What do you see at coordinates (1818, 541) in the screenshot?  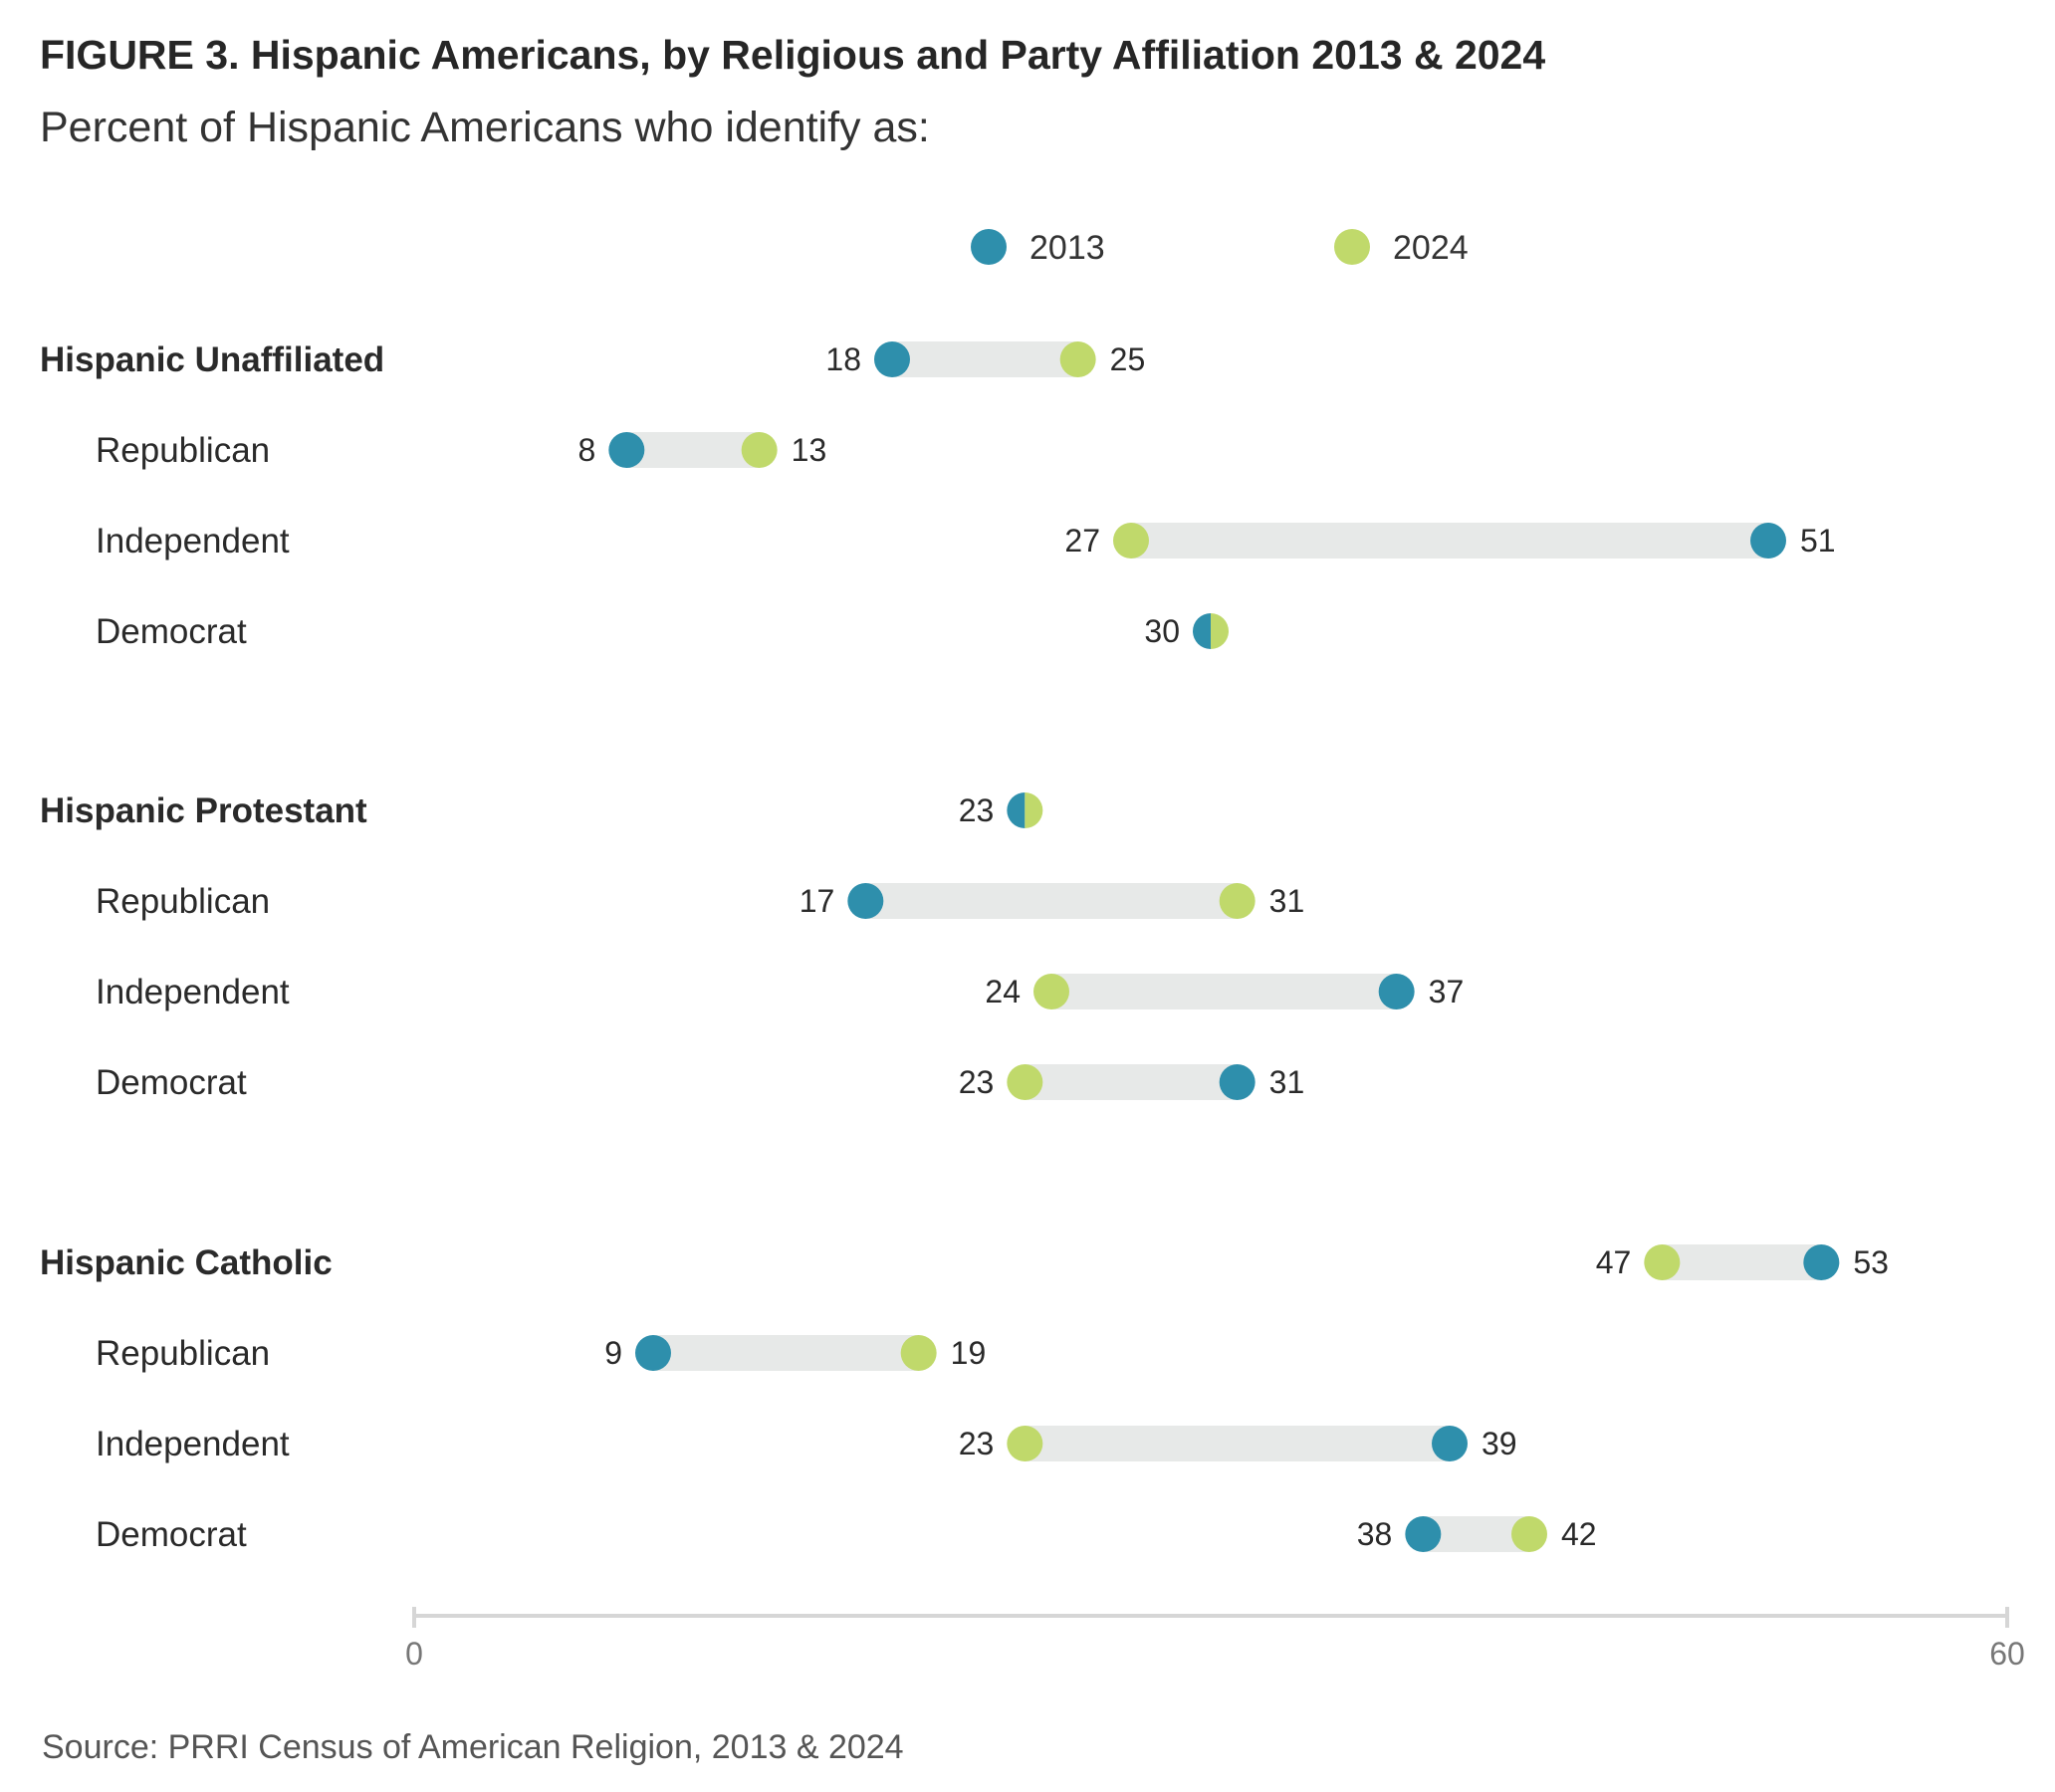 I see `value-label-high: 51` at bounding box center [1818, 541].